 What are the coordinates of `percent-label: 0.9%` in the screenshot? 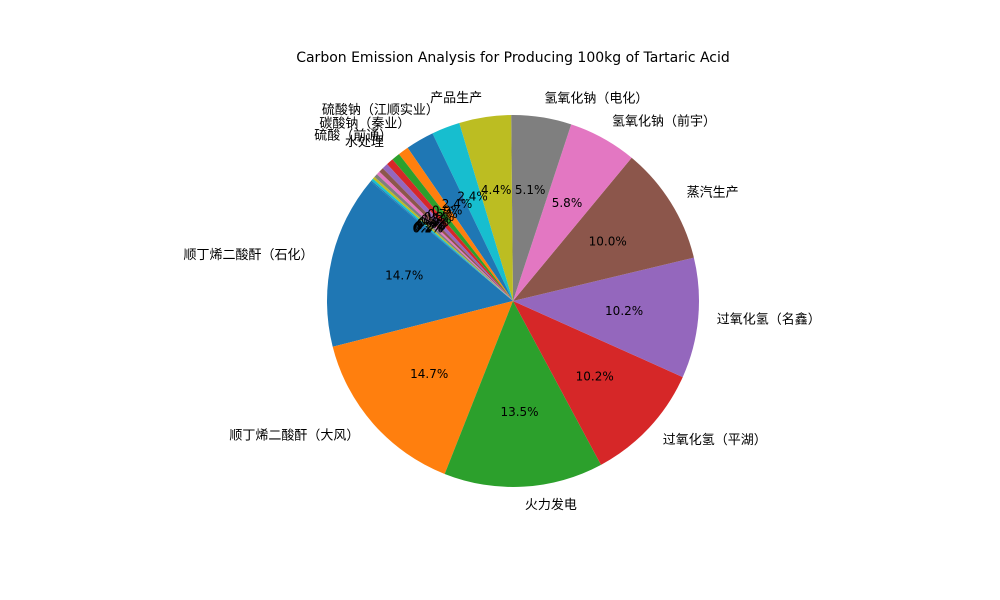 It's located at (447, 210).